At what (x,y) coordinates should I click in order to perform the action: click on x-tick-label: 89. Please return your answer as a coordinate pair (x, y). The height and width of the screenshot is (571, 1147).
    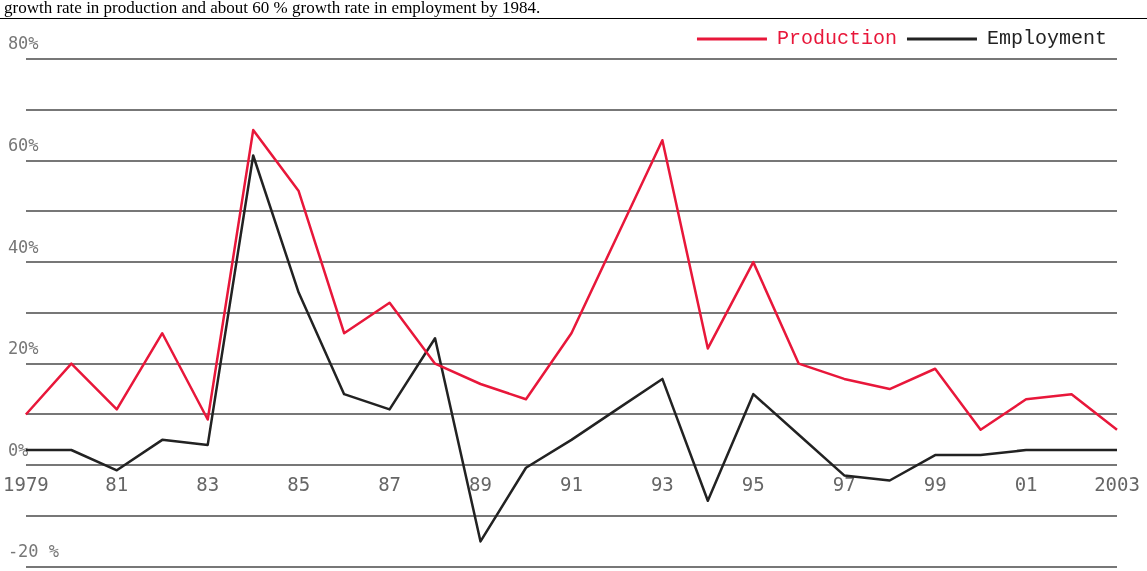
    Looking at the image, I should click on (480, 483).